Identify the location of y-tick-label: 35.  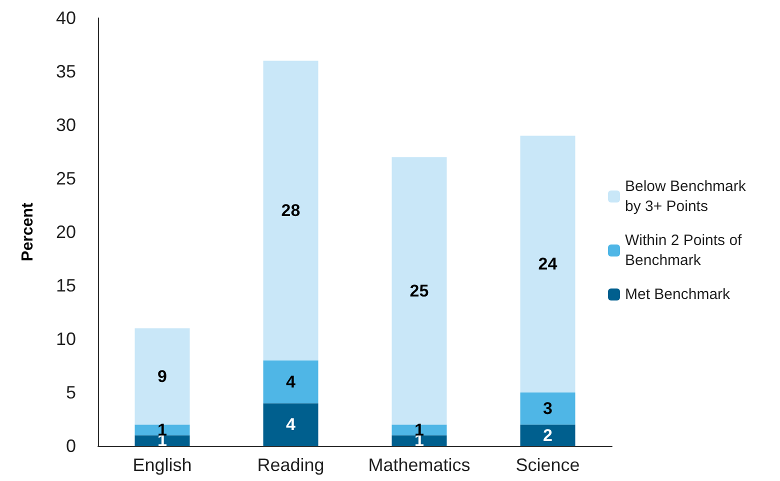
(66, 72).